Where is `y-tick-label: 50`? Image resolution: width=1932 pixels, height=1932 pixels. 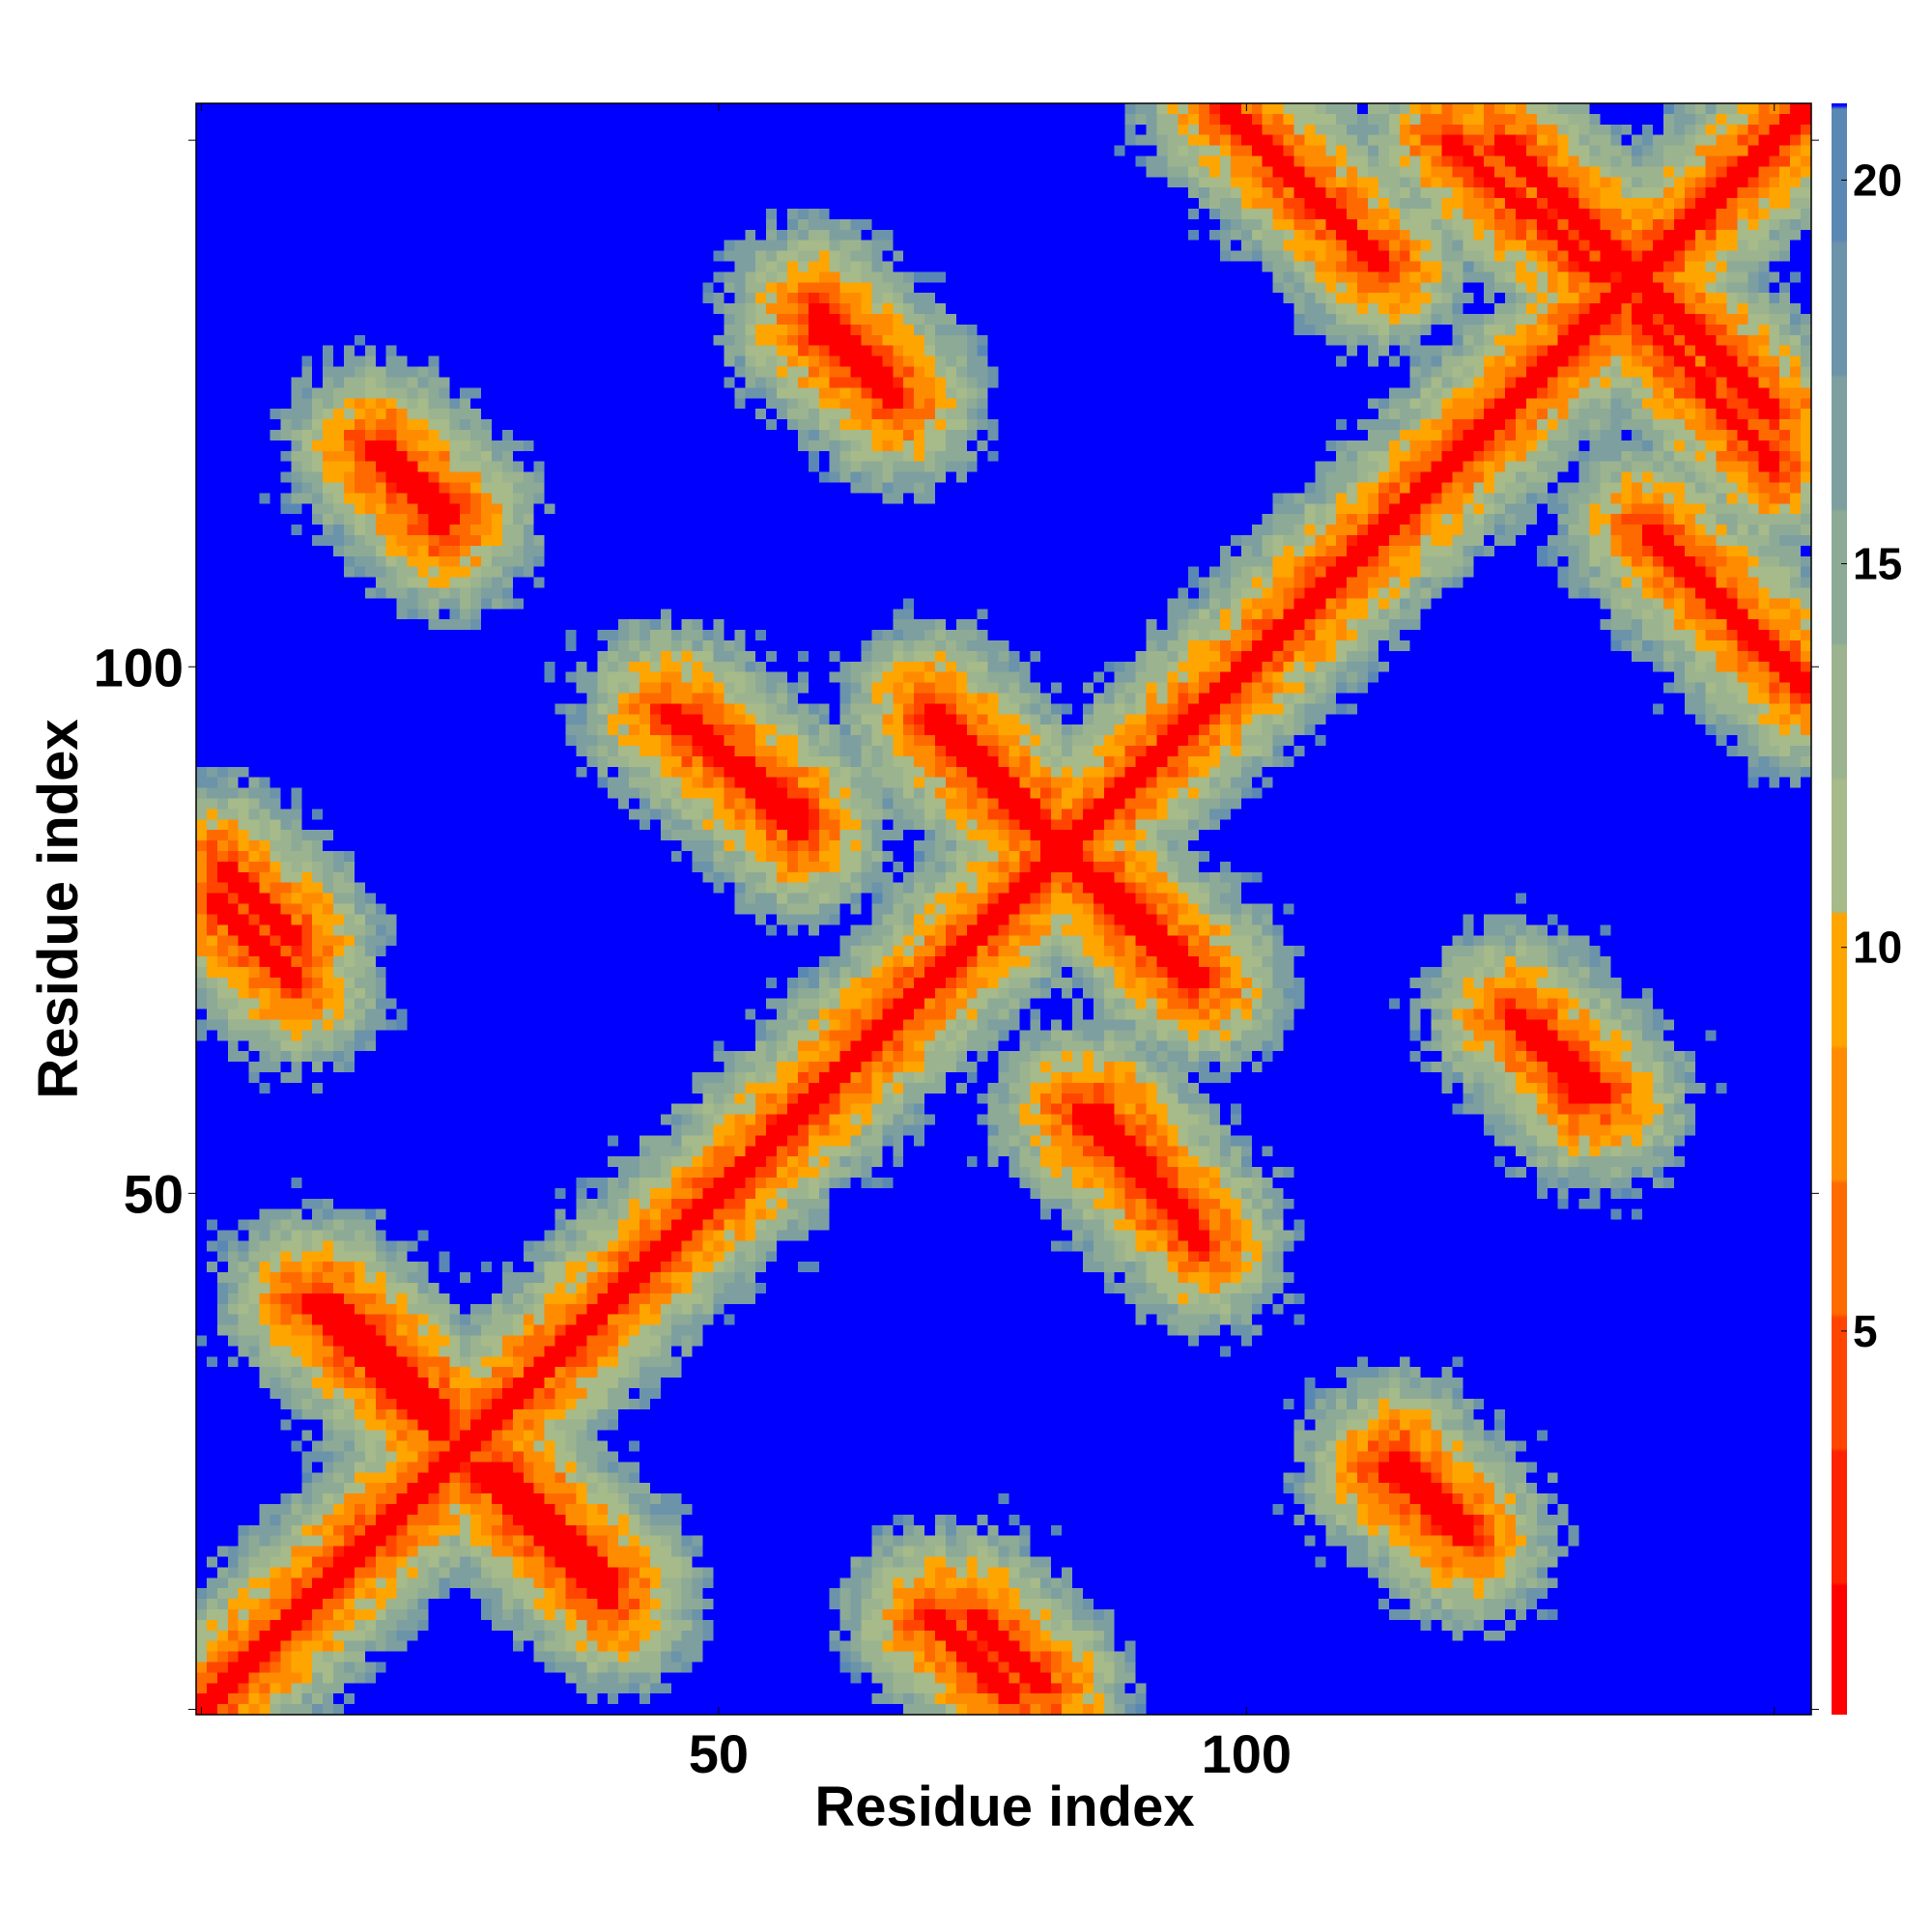
y-tick-label: 50 is located at coordinates (154, 1193).